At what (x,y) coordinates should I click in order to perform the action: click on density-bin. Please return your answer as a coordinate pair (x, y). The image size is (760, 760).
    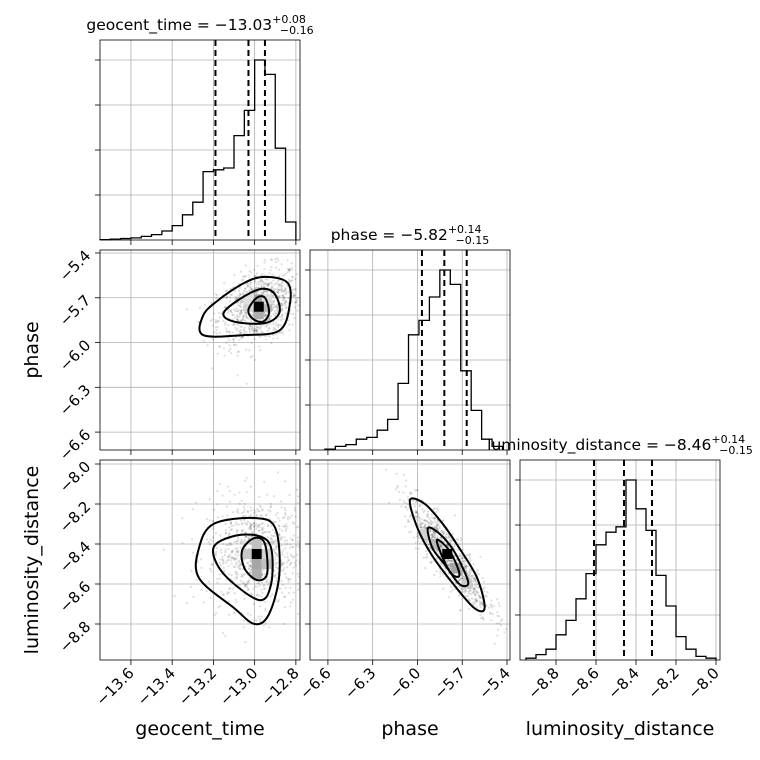
    Looking at the image, I should click on (466, 584).